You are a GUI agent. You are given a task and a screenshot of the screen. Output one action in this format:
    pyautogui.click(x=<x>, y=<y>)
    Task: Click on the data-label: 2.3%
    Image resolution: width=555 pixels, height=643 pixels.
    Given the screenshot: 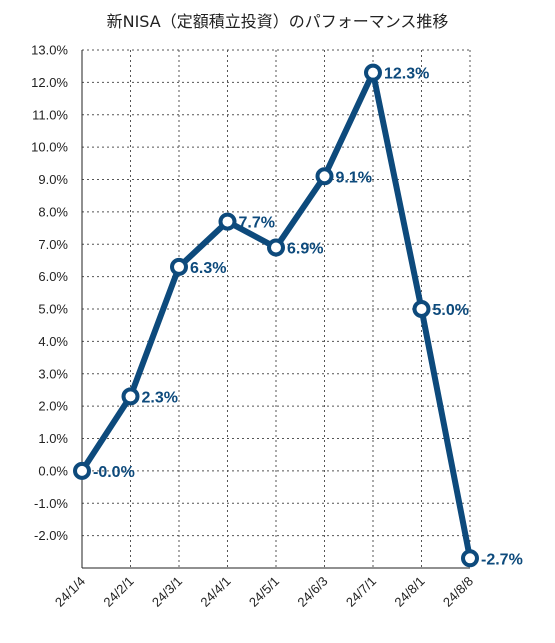 What is the action you would take?
    pyautogui.click(x=160, y=397)
    